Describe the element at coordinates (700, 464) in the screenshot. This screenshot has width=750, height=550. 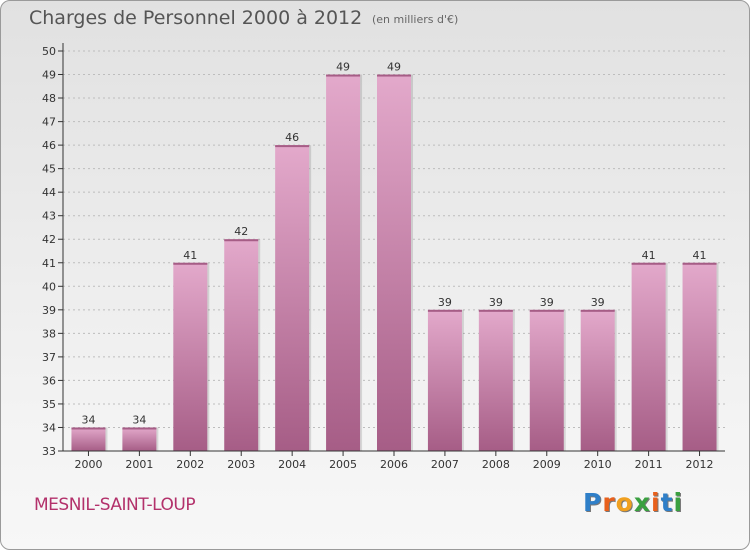
I see `x-tick-label: 2012` at that location.